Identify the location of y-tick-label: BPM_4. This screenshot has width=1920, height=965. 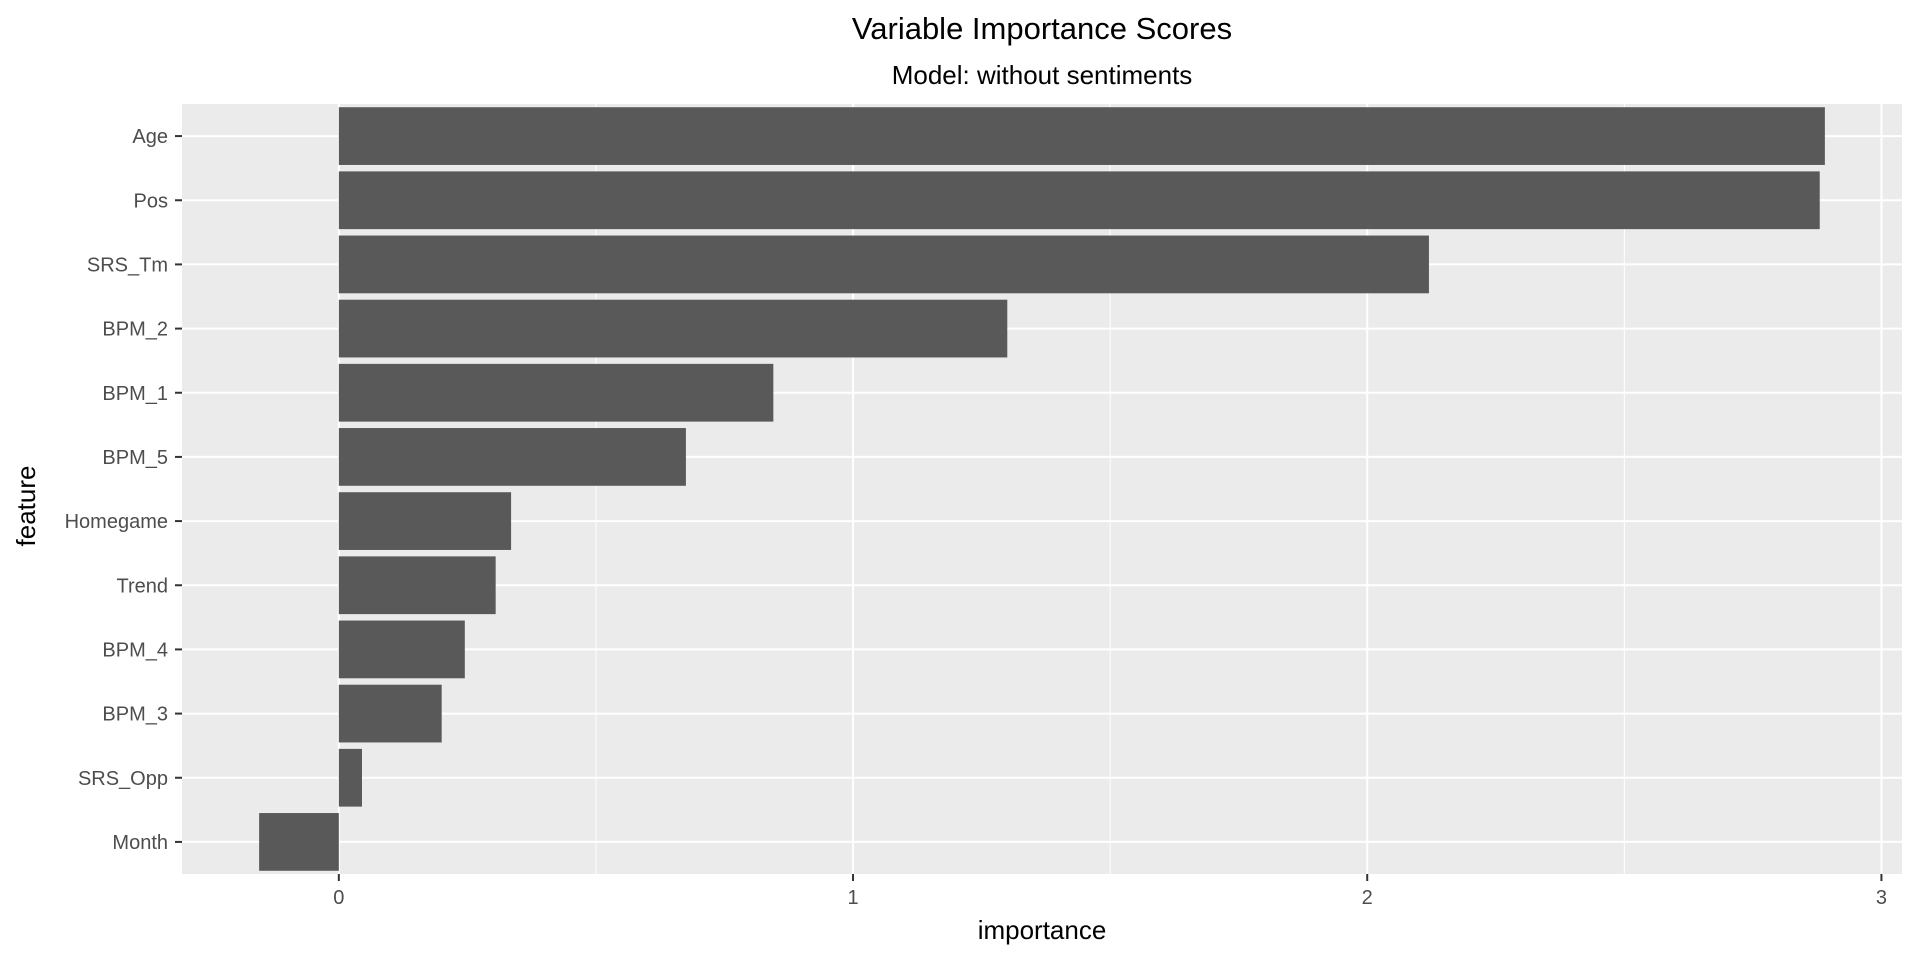
(135, 650).